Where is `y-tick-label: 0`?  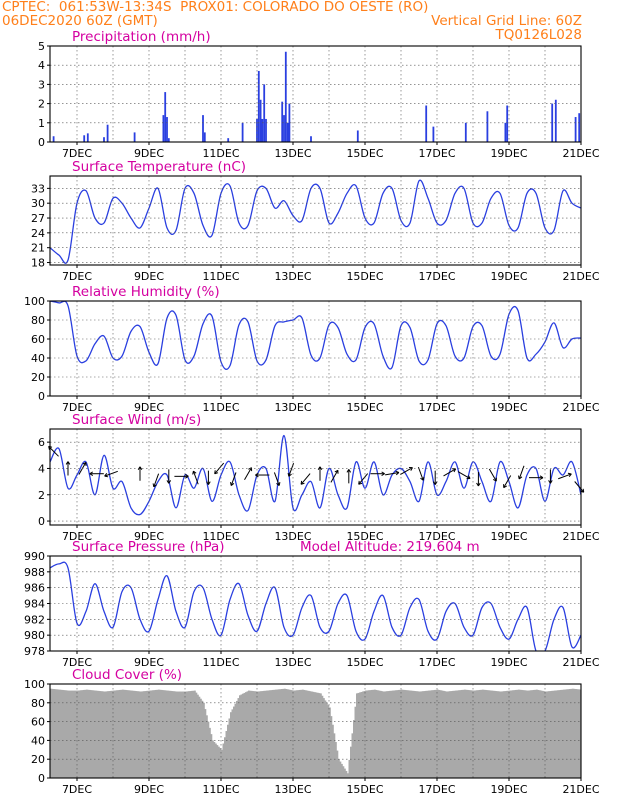 y-tick-label: 0 is located at coordinates (41, 142).